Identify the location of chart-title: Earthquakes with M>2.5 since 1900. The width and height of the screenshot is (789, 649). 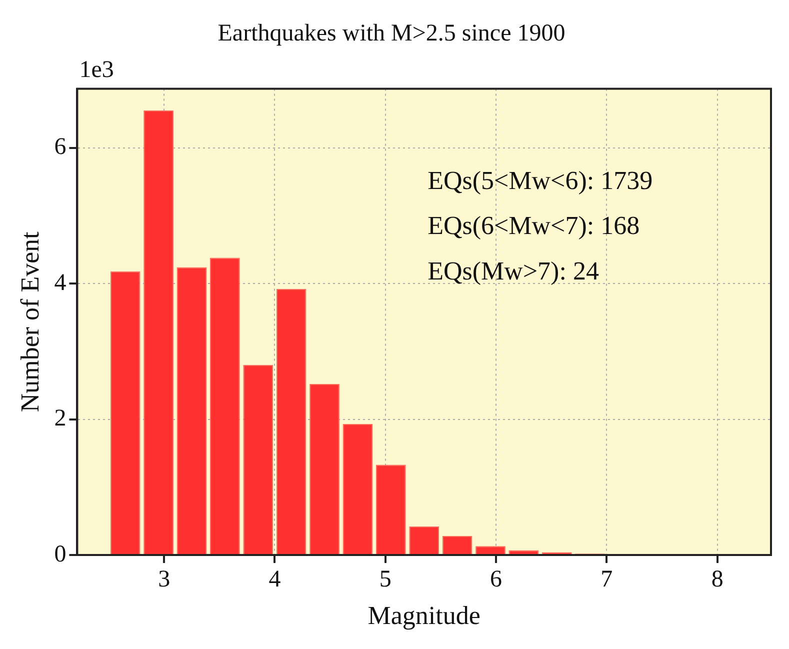
(392, 33).